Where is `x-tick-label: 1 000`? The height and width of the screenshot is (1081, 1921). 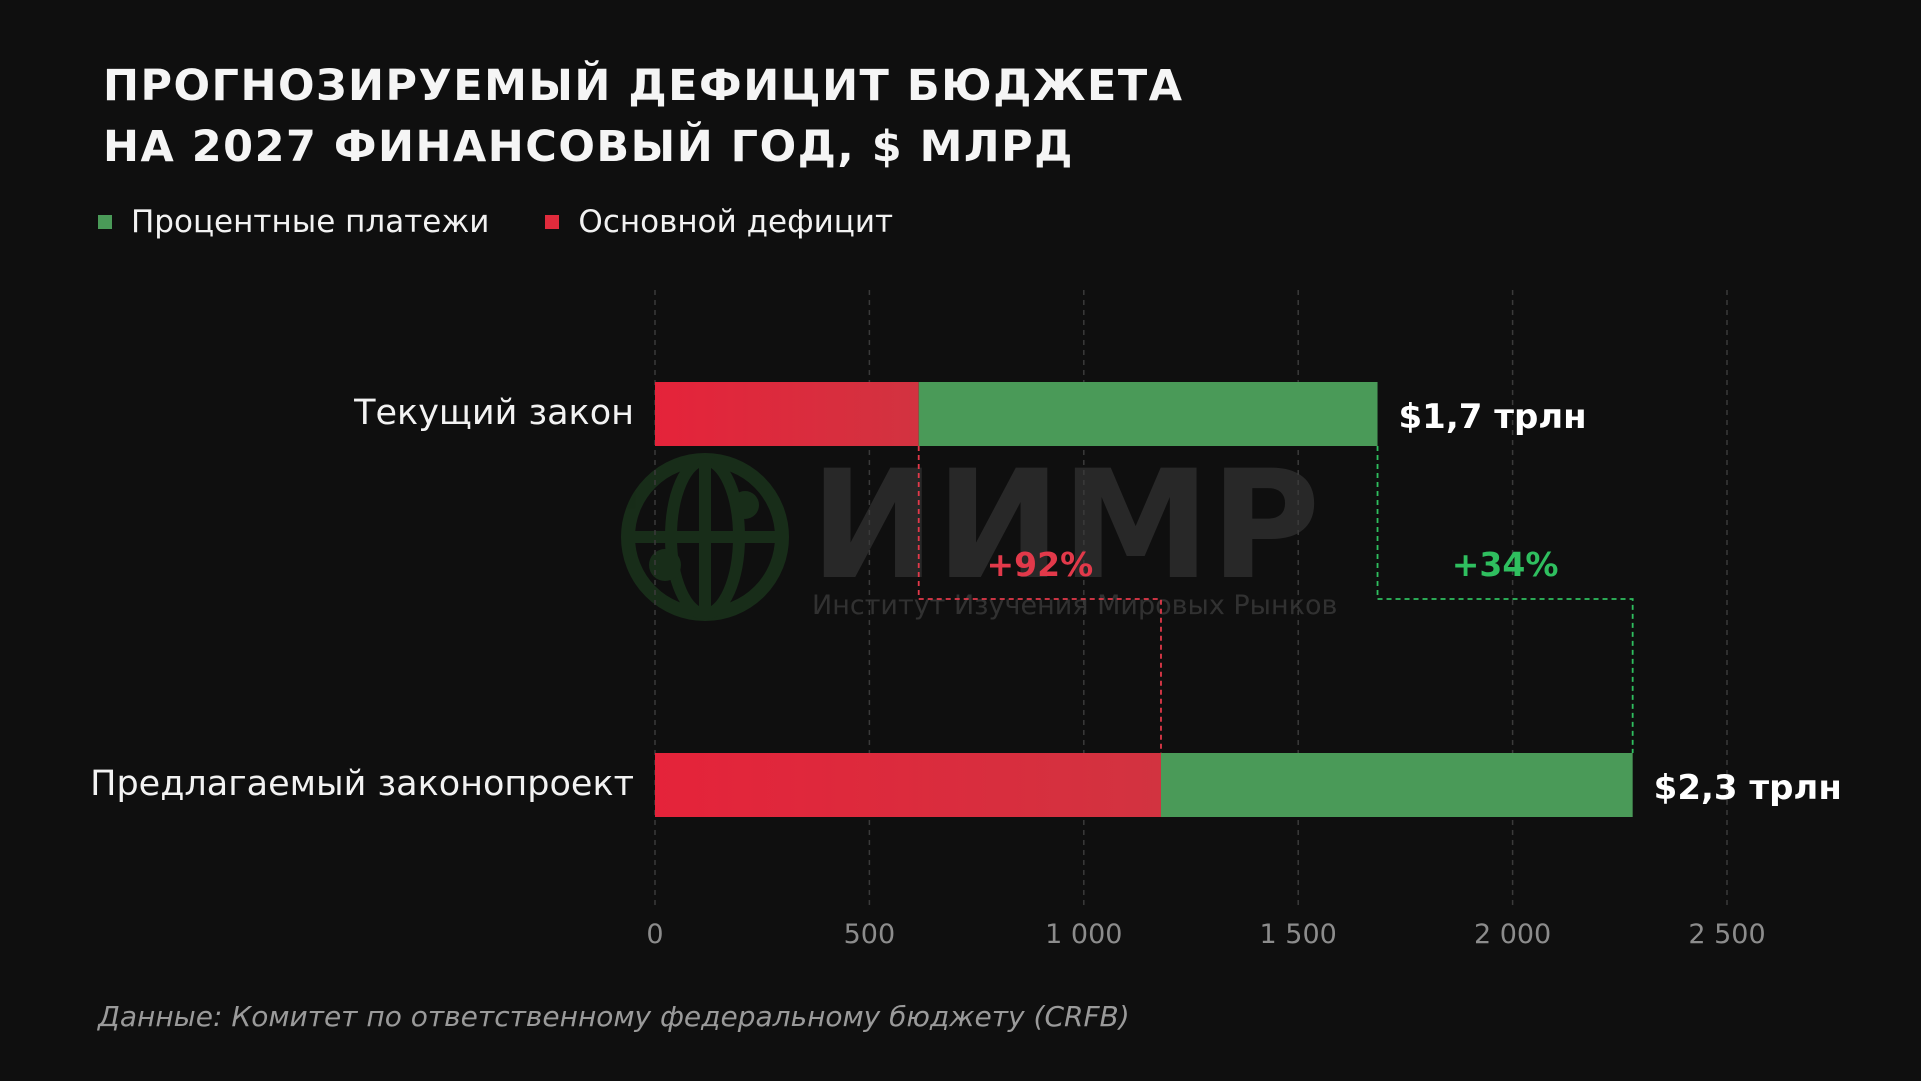 x-tick-label: 1 000 is located at coordinates (1083, 934).